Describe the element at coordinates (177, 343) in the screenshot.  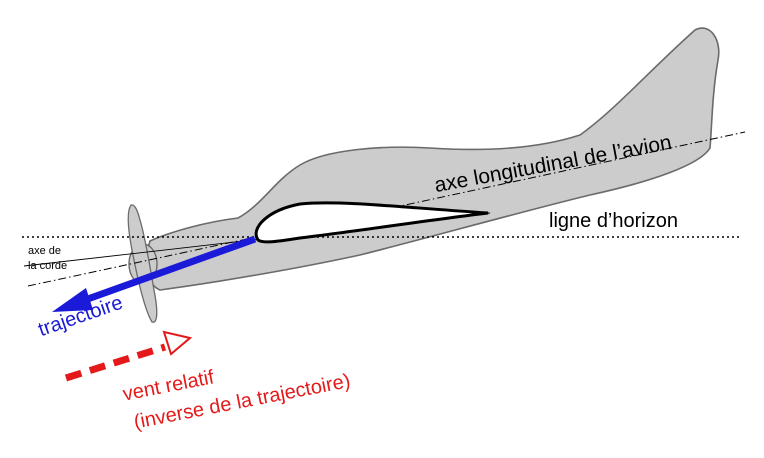
I see `relative-wind-arrowhead` at that location.